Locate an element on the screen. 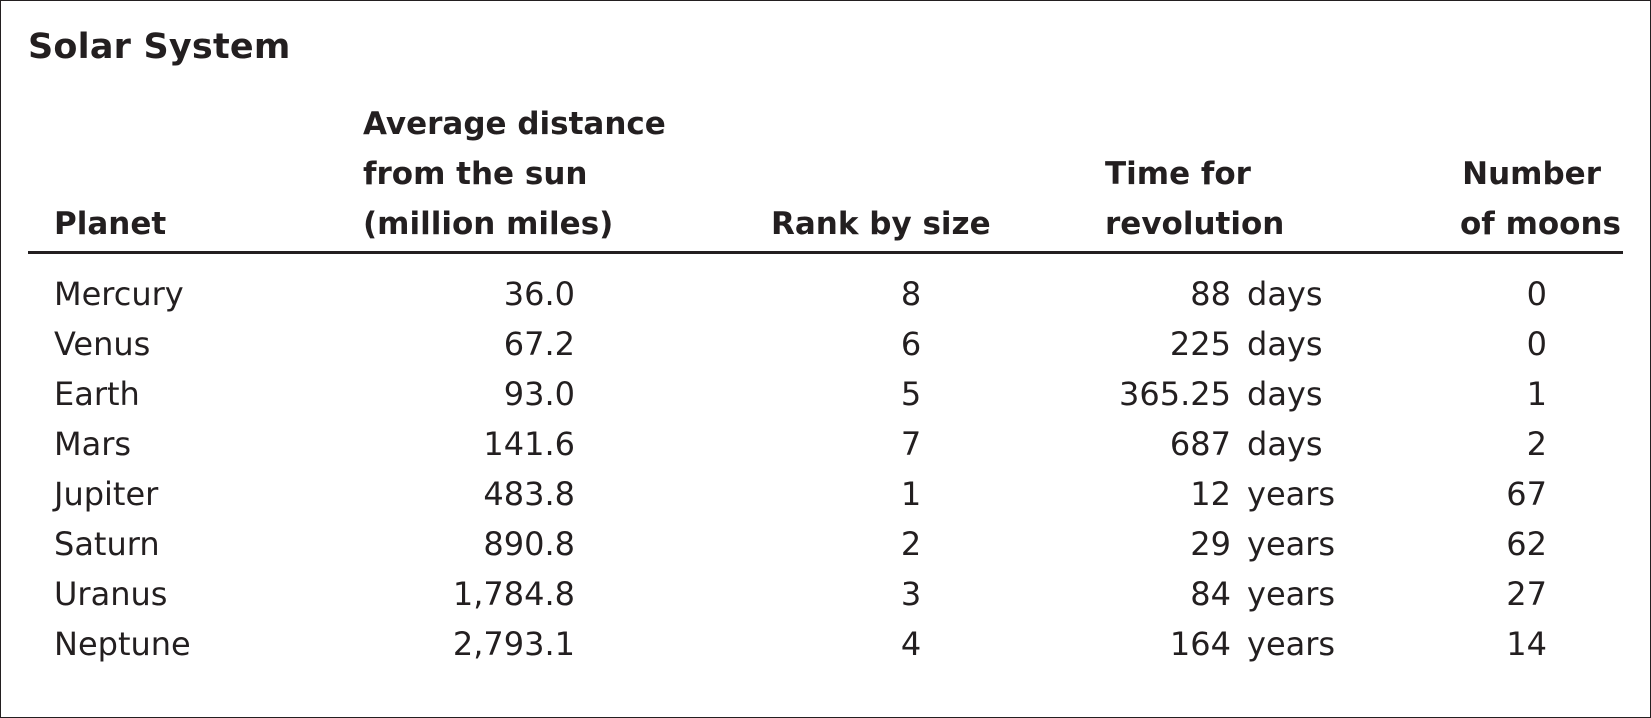  table-row: Jupiter 483.8 1 12 years 67 is located at coordinates (826, 494).